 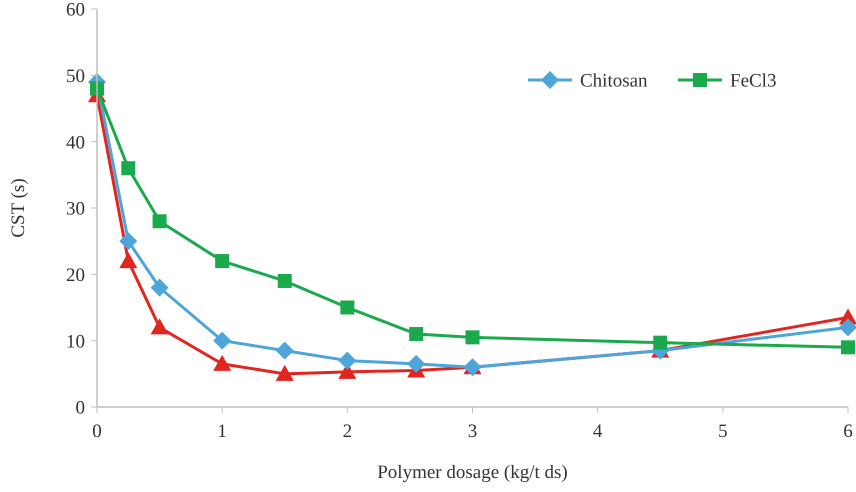 What do you see at coordinates (80, 408) in the screenshot?
I see `y-tick-label: 0` at bounding box center [80, 408].